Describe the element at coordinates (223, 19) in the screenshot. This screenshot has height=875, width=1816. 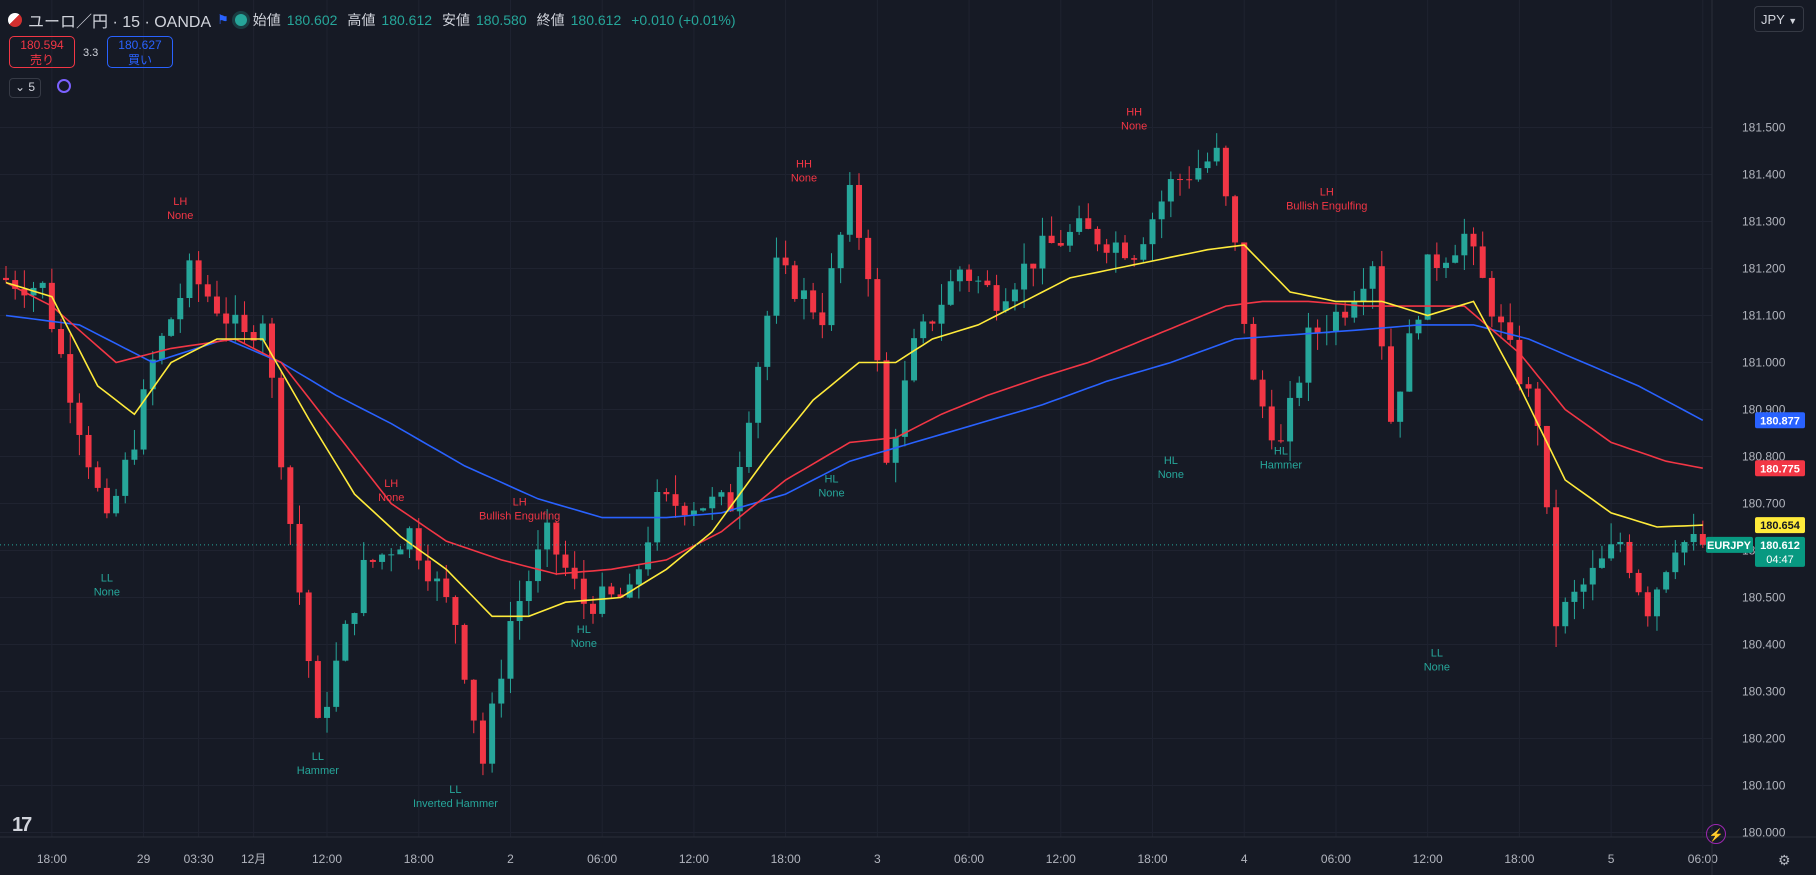
I see `flag-icon: ⚑` at that location.